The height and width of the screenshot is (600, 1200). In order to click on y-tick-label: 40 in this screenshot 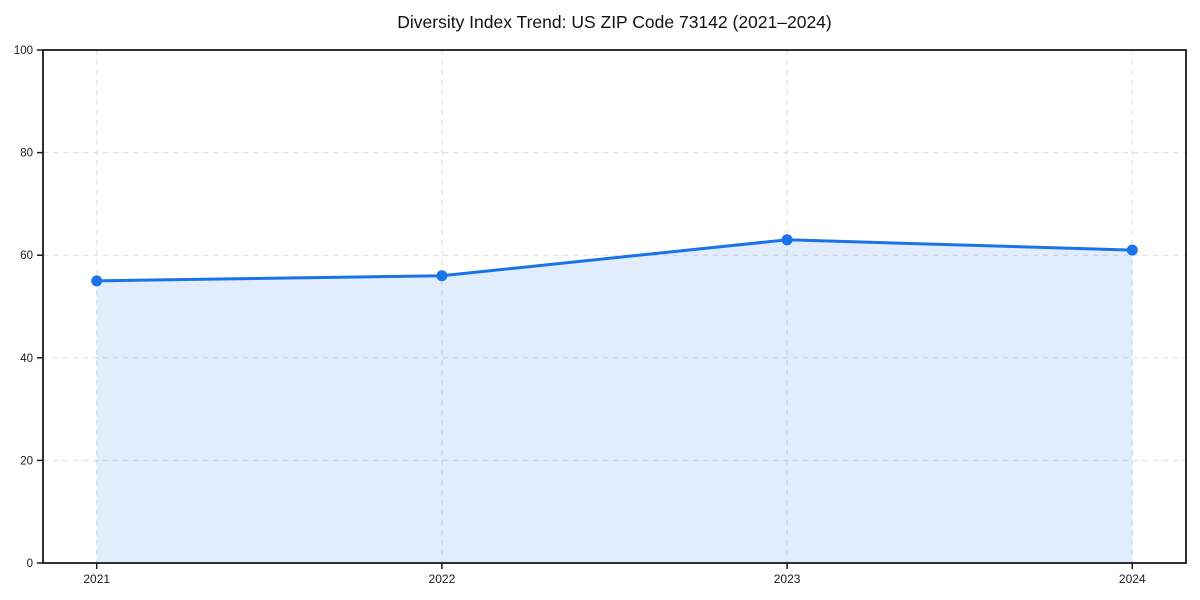, I will do `click(26, 359)`.